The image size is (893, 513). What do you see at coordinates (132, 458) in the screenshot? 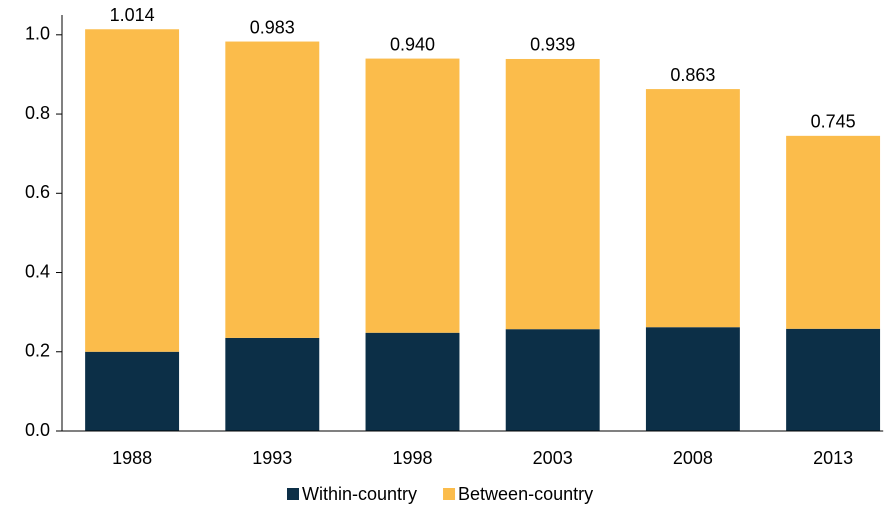
I see `x-tick-label: 1988` at bounding box center [132, 458].